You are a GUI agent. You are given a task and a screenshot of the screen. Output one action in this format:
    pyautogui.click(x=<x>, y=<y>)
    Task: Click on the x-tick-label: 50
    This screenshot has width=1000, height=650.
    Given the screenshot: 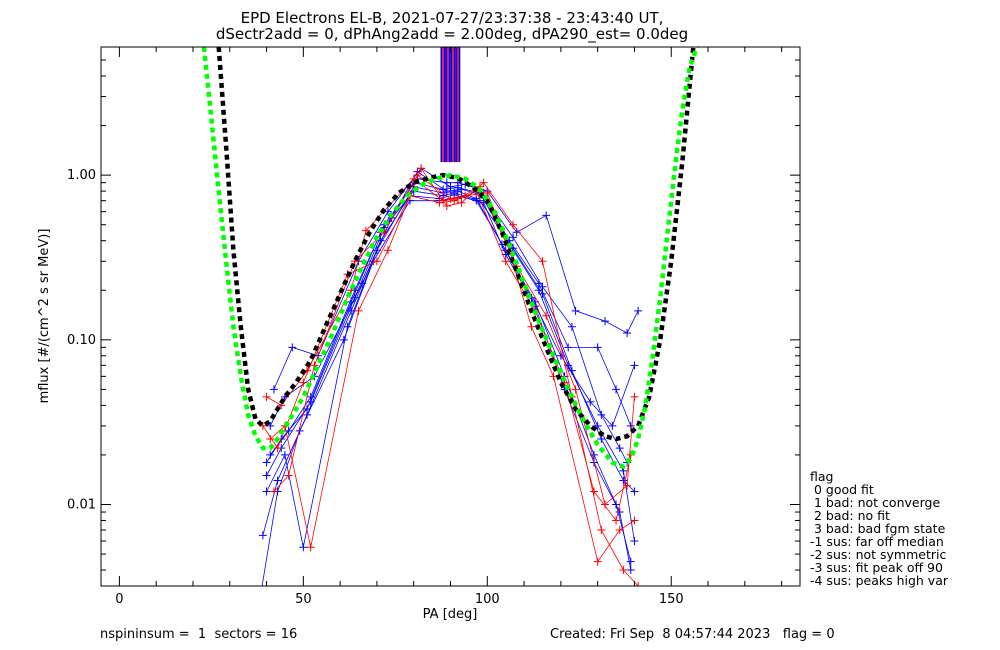 What is the action you would take?
    pyautogui.click(x=303, y=599)
    